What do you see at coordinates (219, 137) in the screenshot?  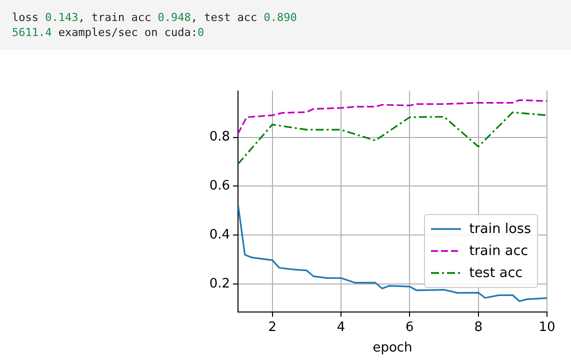 I see `y-tick-label: 0.8` at bounding box center [219, 137].